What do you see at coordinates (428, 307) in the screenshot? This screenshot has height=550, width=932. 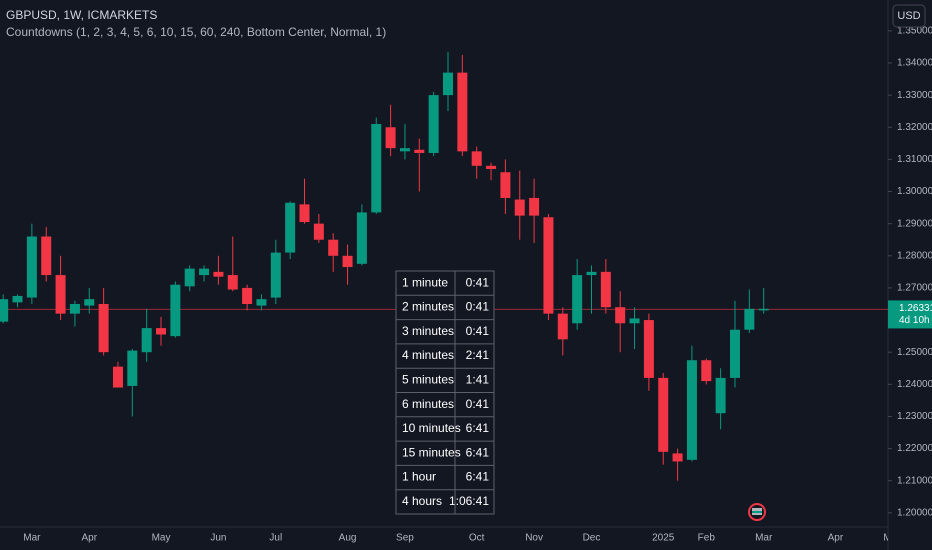 I see `timeframe-label: 2 minutes` at bounding box center [428, 307].